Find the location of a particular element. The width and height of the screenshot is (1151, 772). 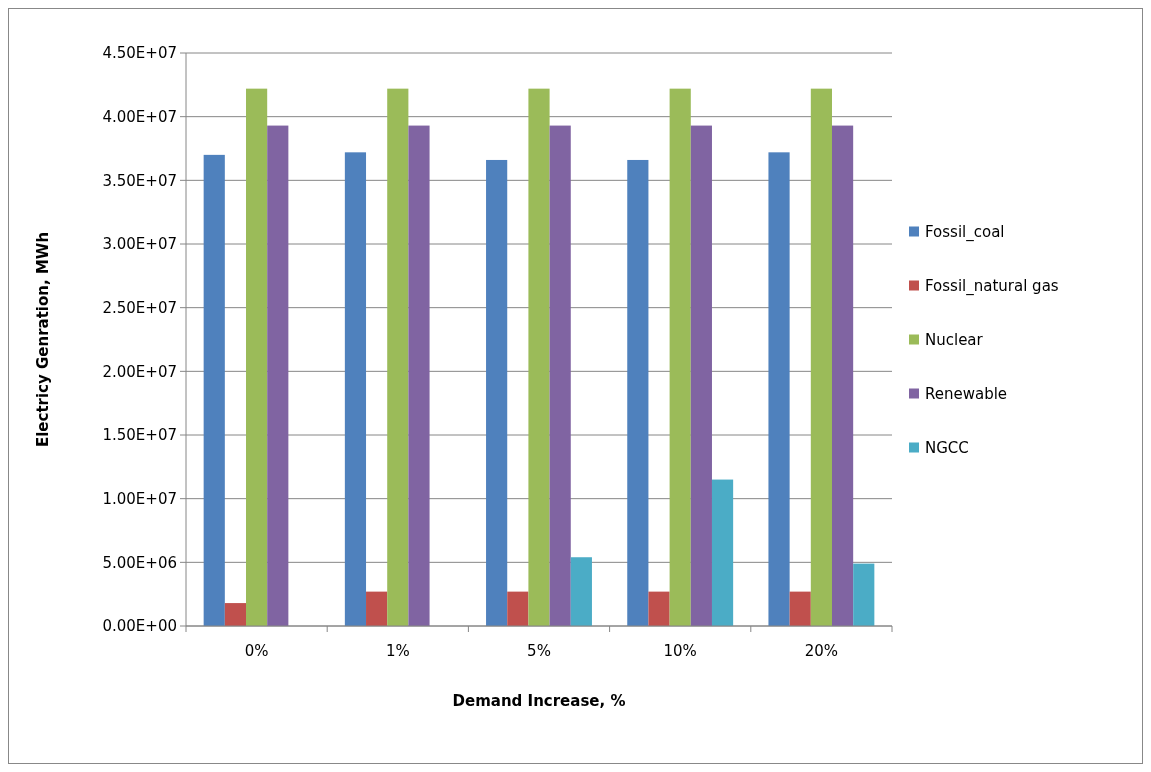

x-axis-title: Demand Increase, % is located at coordinates (539, 701).